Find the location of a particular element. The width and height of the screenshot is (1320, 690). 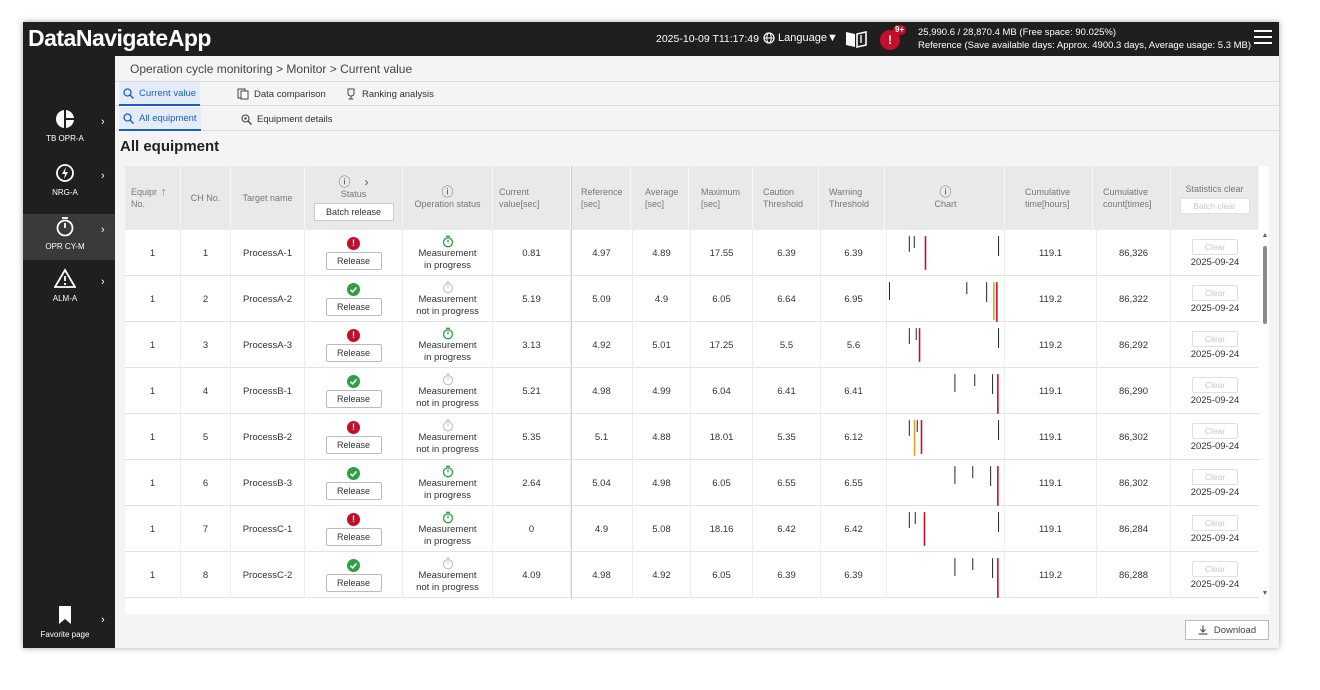

cell-status: Release is located at coordinates (354, 391).